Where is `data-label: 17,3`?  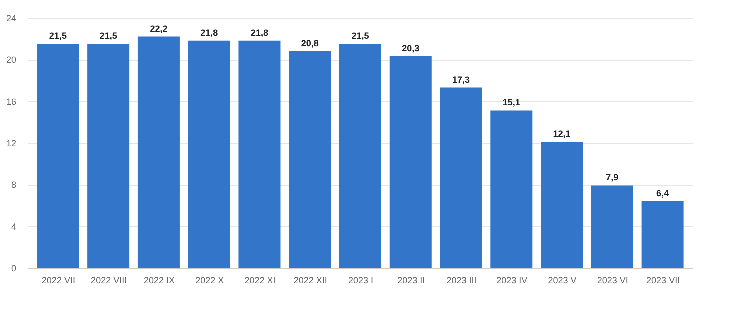 data-label: 17,3 is located at coordinates (461, 79).